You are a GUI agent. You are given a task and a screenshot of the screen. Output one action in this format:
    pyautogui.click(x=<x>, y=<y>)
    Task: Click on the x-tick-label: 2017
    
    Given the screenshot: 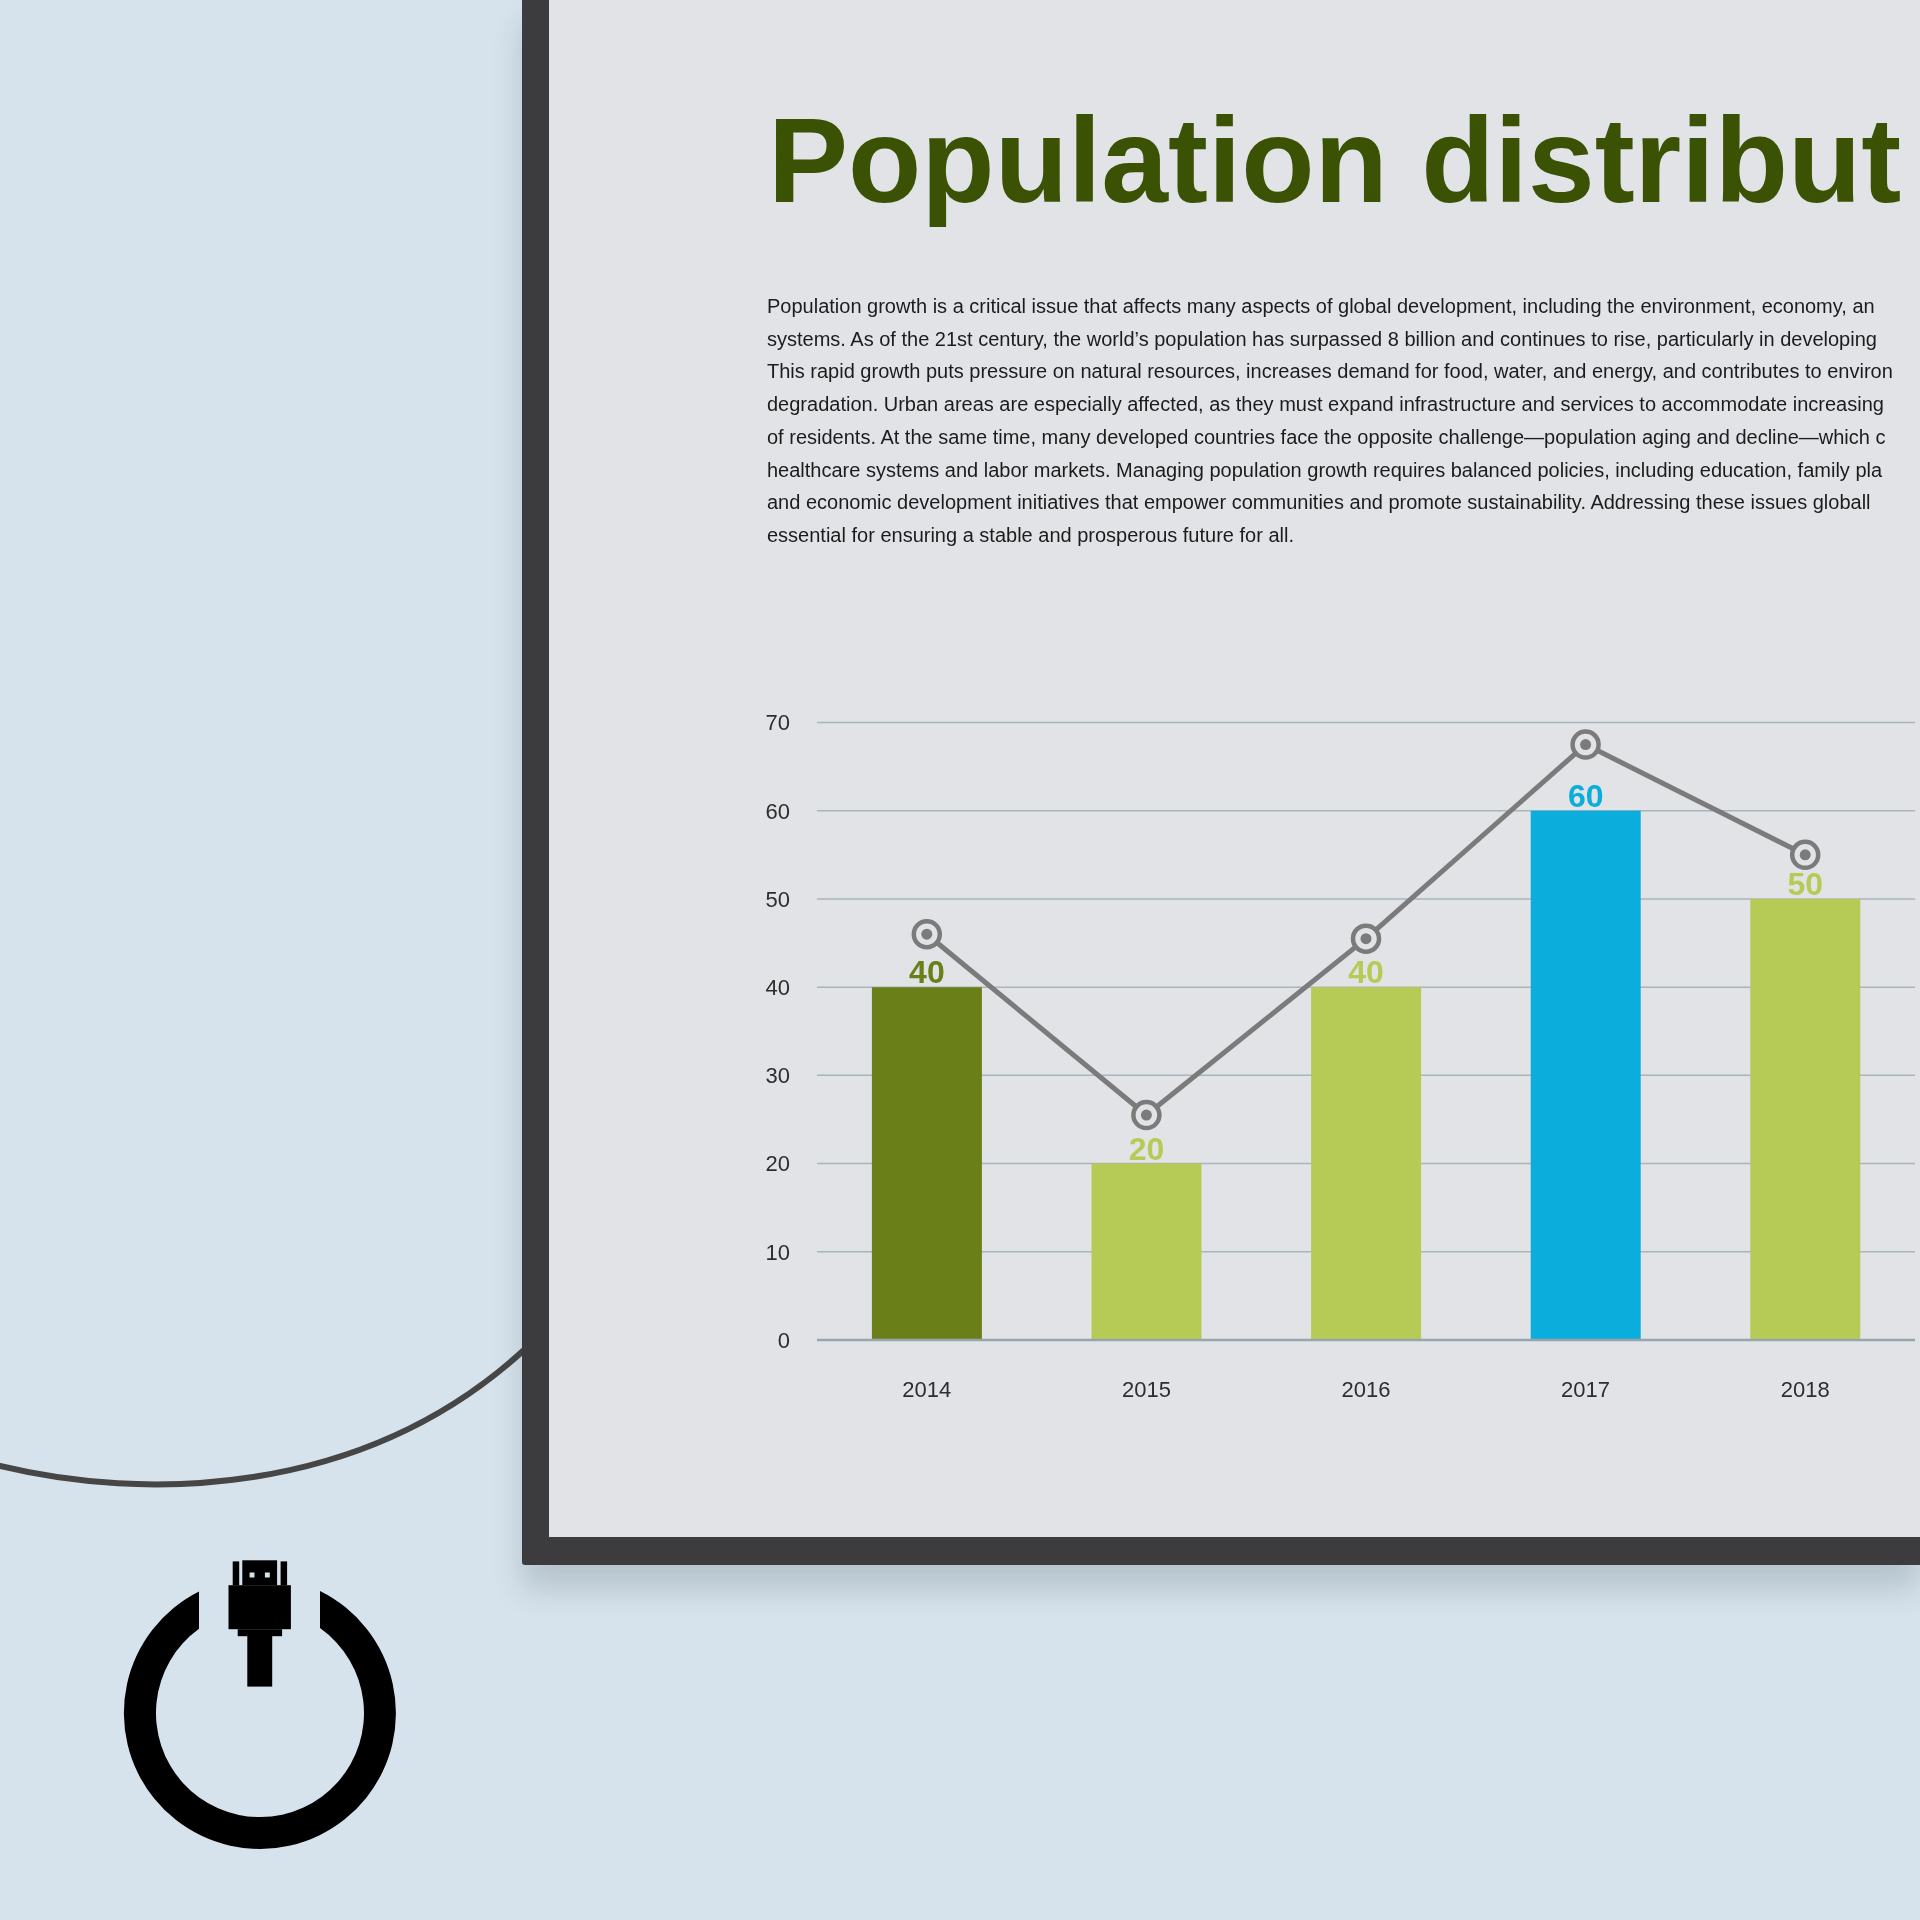 What is the action you would take?
    pyautogui.click(x=1586, y=1389)
    